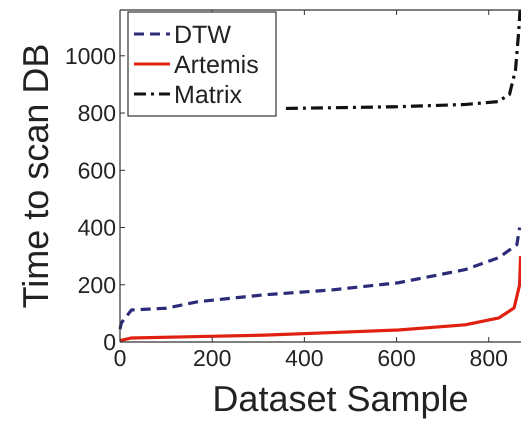  Describe the element at coordinates (304, 358) in the screenshot. I see `x-tick-label: 400` at that location.